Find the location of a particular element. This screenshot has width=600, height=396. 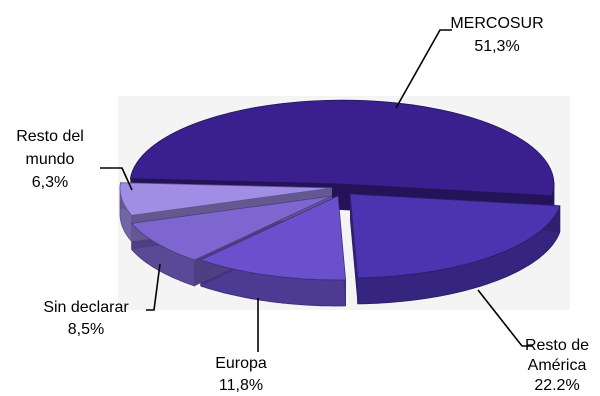

value-resto-mundo: 6,3% is located at coordinates (50, 182).